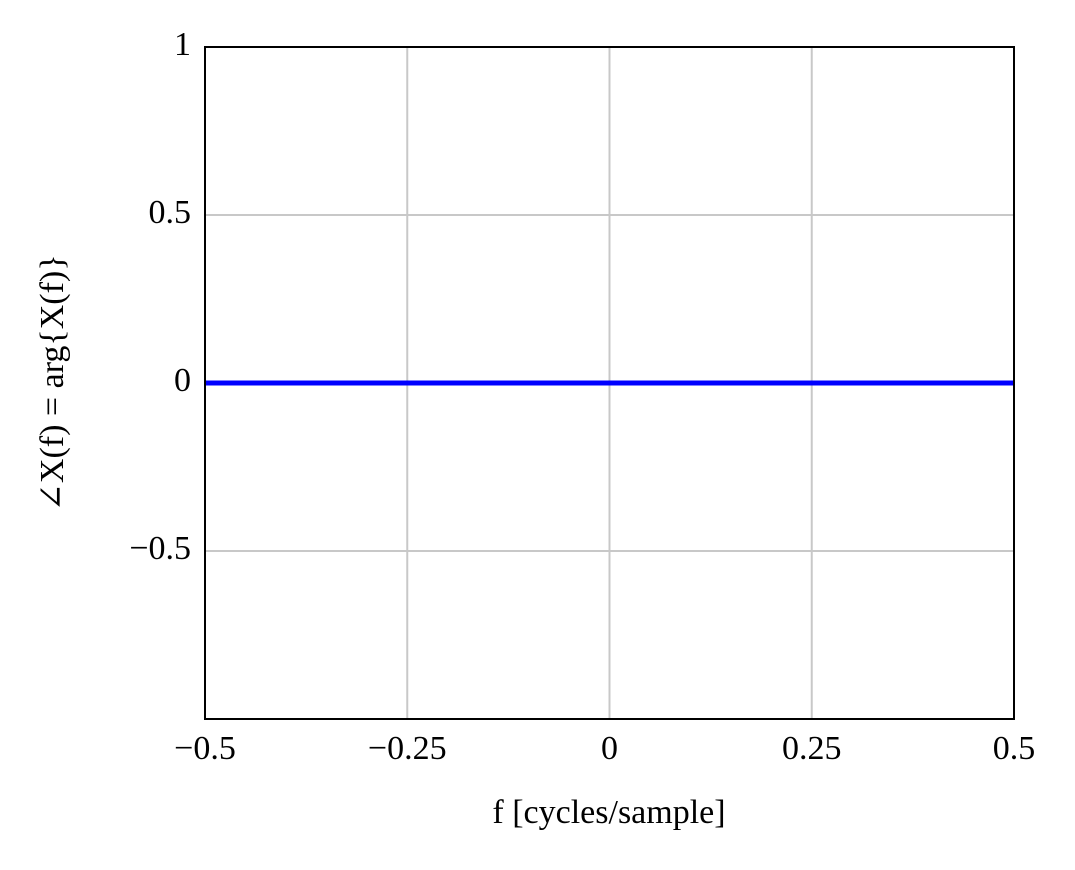  Describe the element at coordinates (812, 748) in the screenshot. I see `x-tick-label: 0.25` at that location.